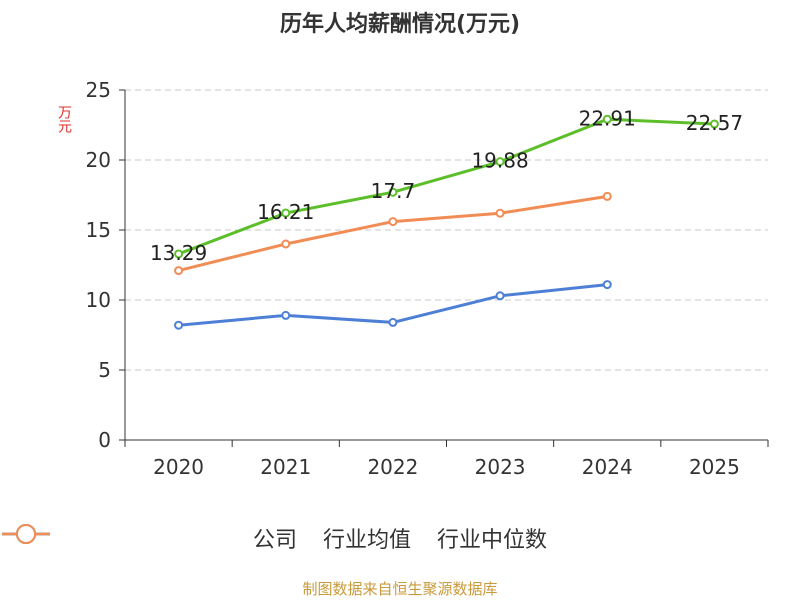 Image resolution: width=800 pixels, height=600 pixels. I want to click on y-tick-label-10: 10, so click(98, 300).